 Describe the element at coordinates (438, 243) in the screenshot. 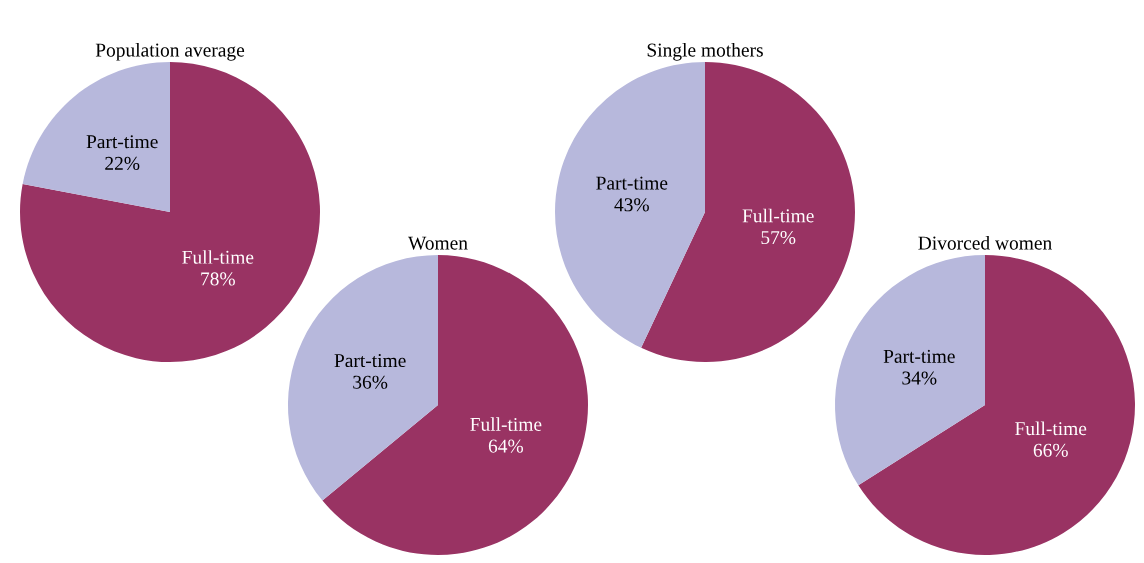

I see `chart-title: Women` at that location.